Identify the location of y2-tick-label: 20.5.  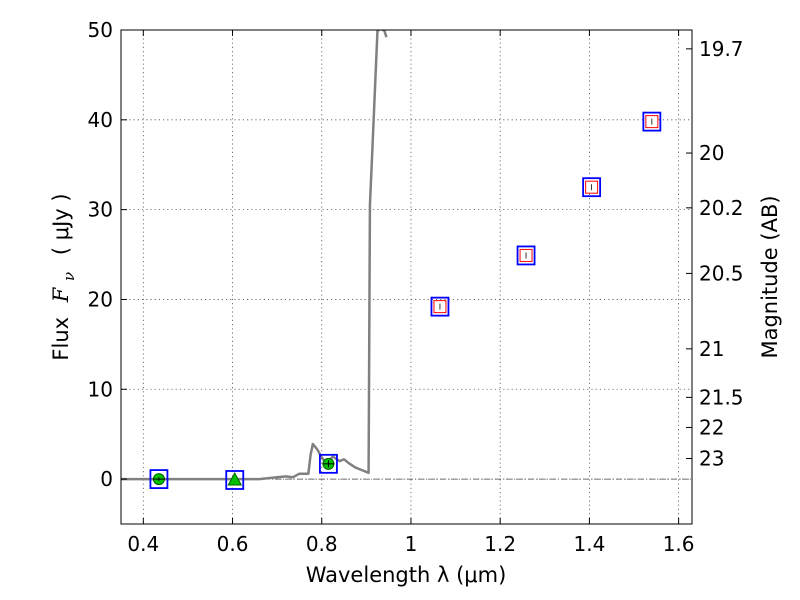
(721, 273).